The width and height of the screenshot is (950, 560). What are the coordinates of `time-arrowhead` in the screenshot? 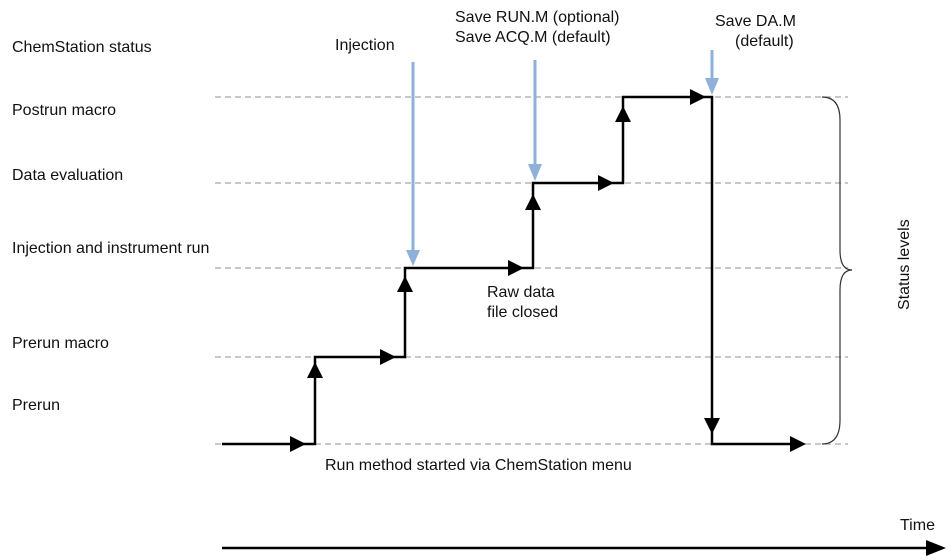 It's located at (936, 548).